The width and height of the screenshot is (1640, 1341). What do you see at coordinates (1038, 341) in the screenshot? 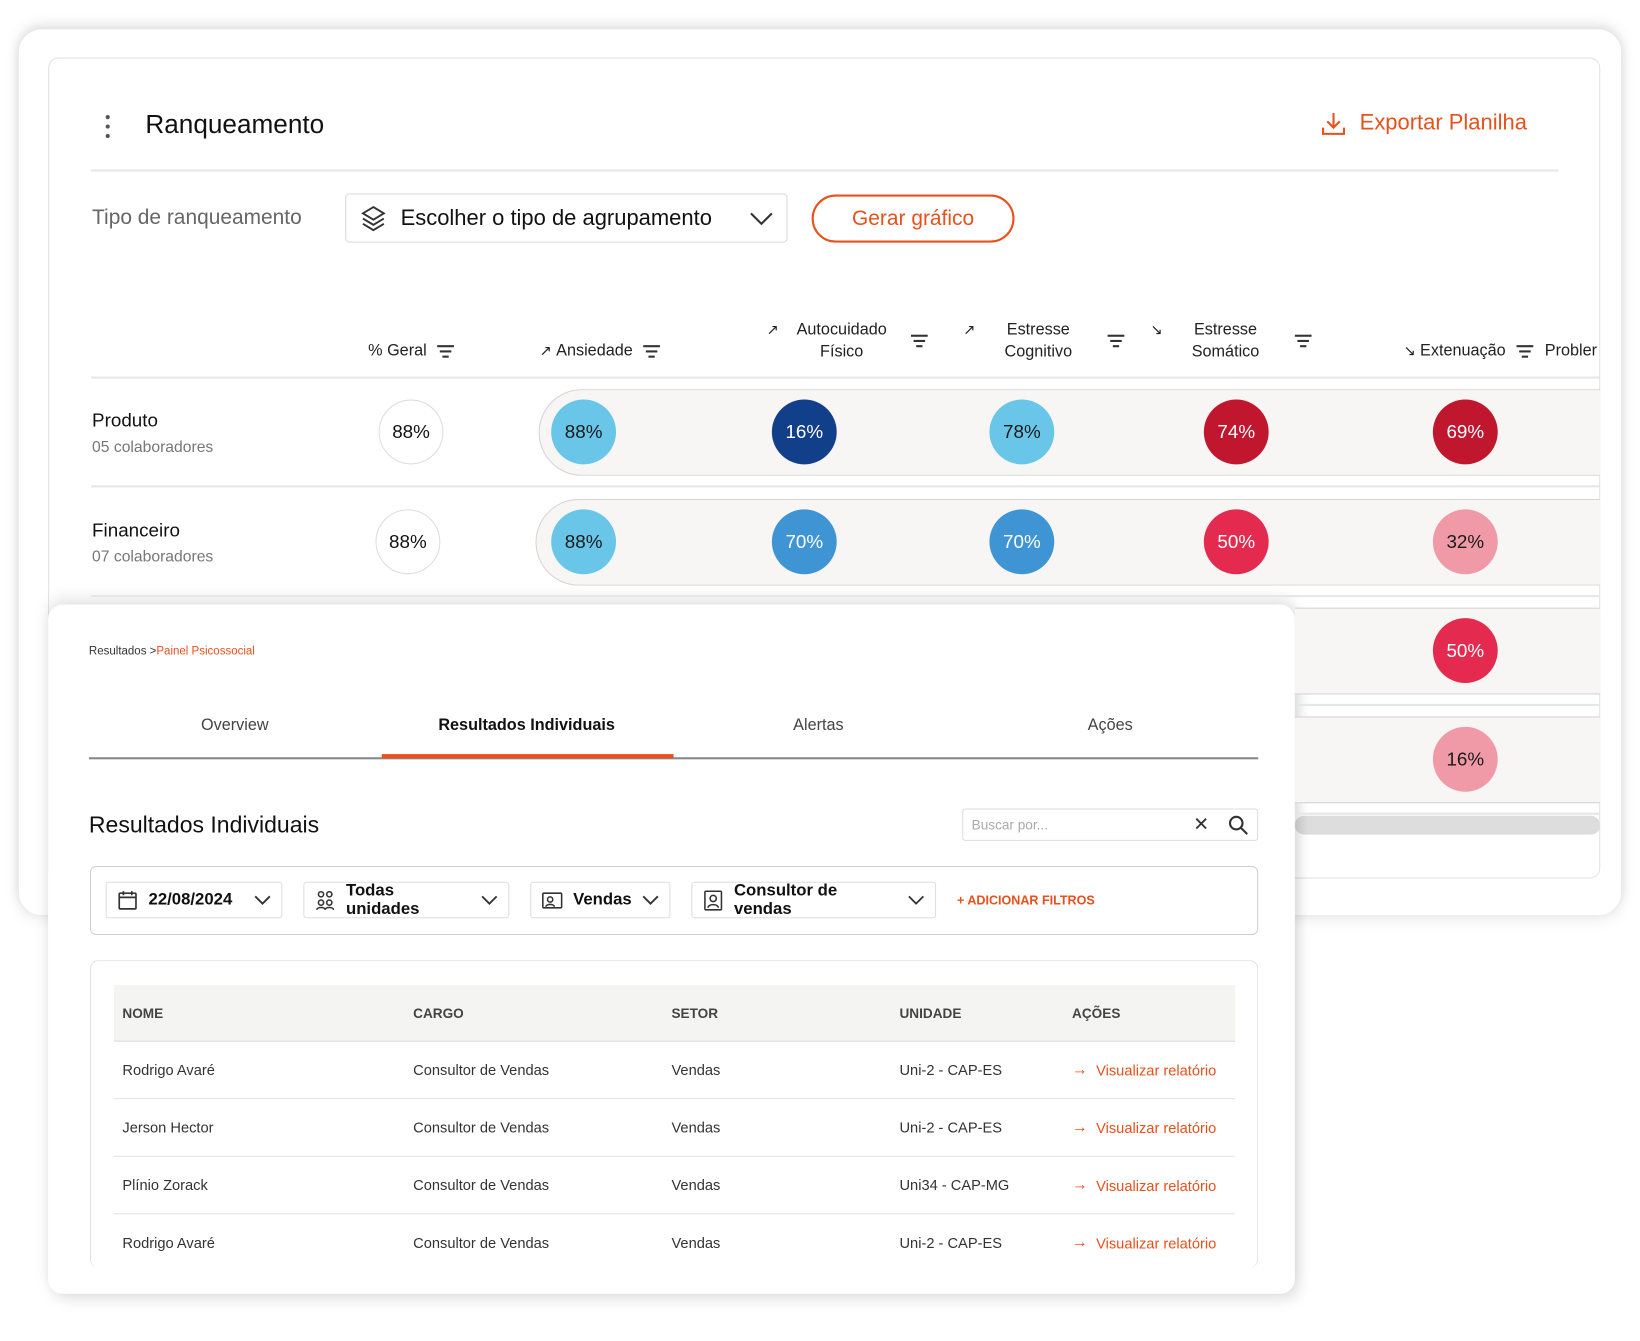
I see `column-label: Estresse Cognitivo` at bounding box center [1038, 341].